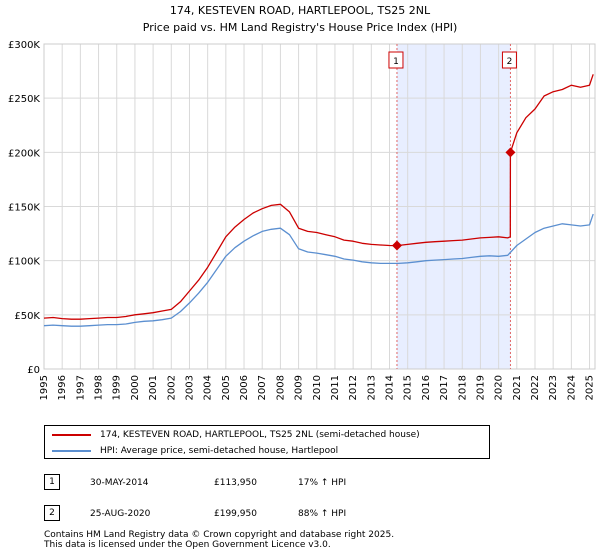  Describe the element at coordinates (553, 387) in the screenshot. I see `x-tick-label: 2023` at that location.